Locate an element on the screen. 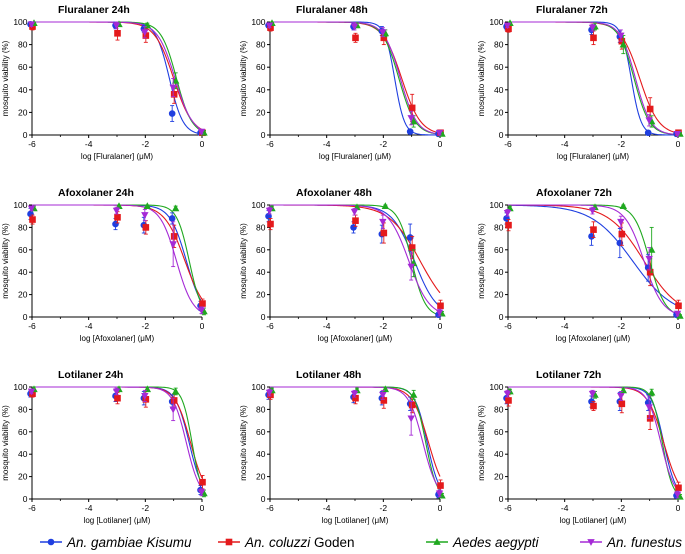 The height and width of the screenshot is (554, 685). x-tick-label: 0 is located at coordinates (202, 326).